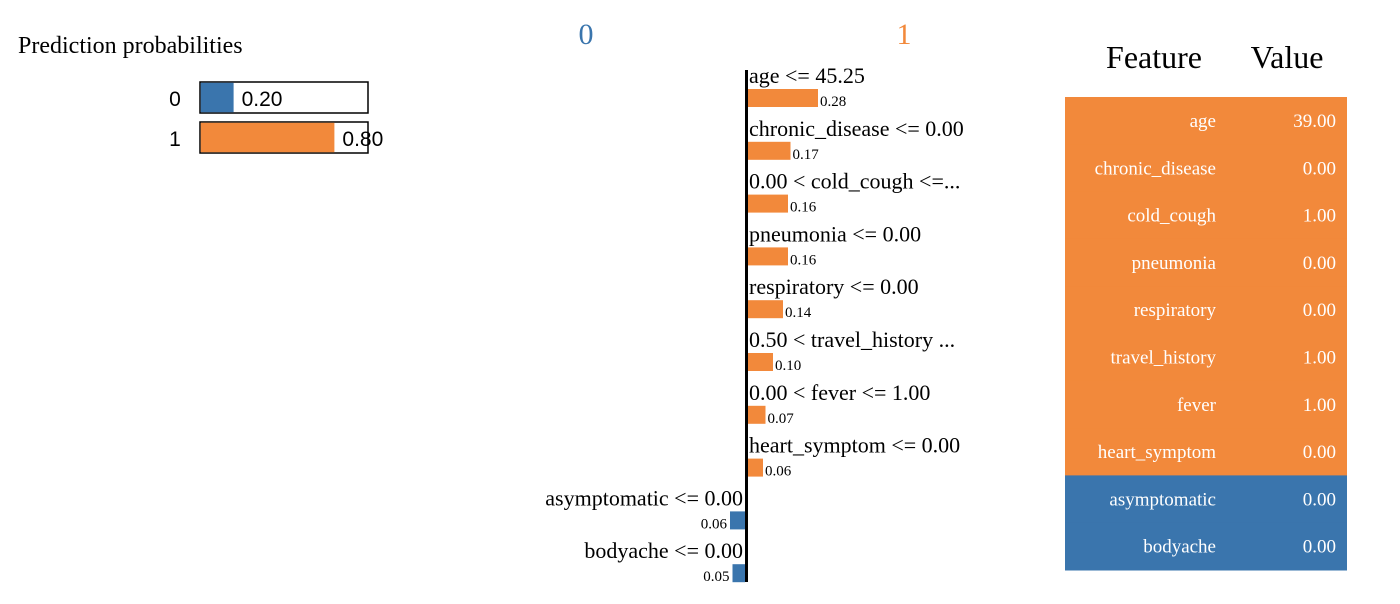 Image resolution: width=1400 pixels, height=604 pixels. I want to click on feature-condition-label: pneumonia <= 0.00, so click(835, 233).